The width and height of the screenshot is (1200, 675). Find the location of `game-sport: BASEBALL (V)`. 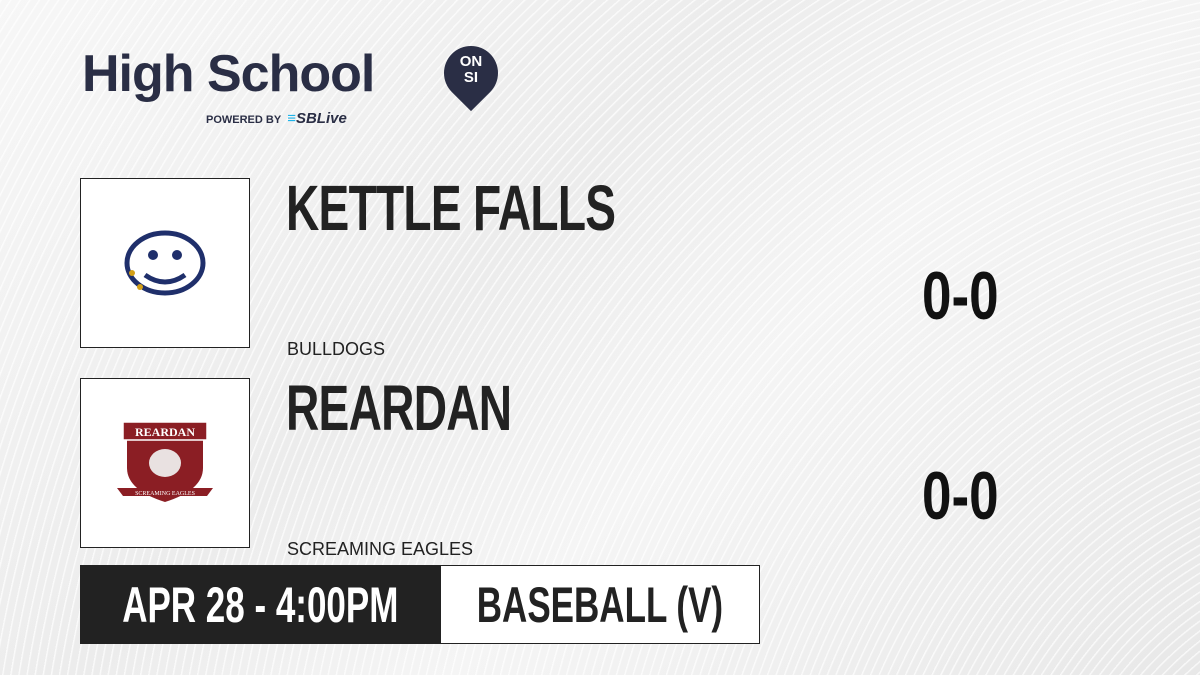

game-sport: BASEBALL (V) is located at coordinates (600, 604).